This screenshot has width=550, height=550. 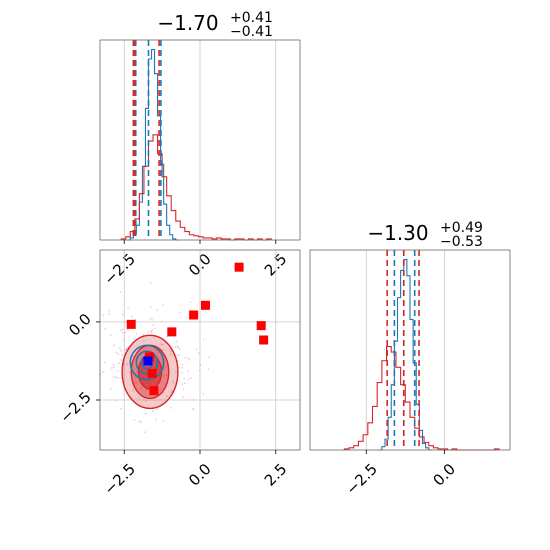 I want to click on axes-frame, so click(x=410, y=350).